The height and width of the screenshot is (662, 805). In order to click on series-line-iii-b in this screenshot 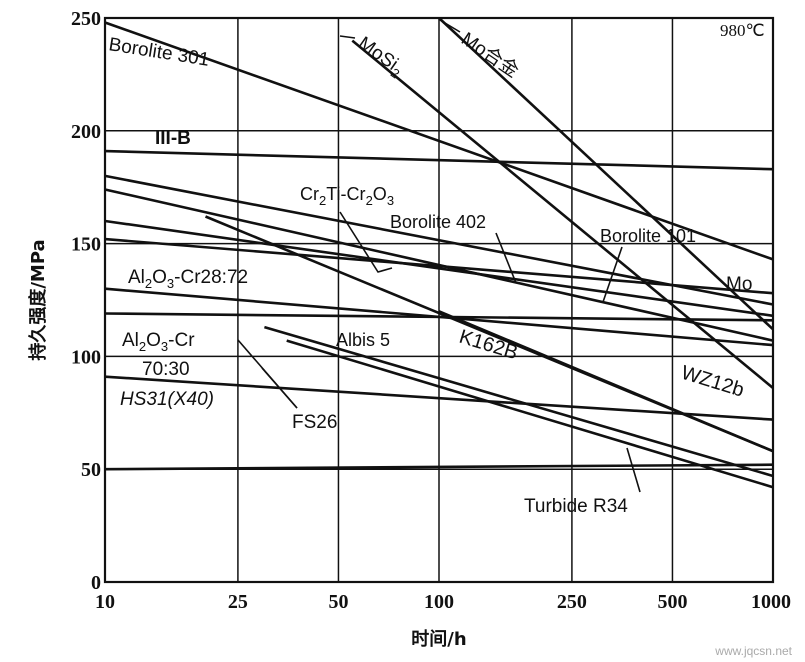, I will do `click(439, 160)`.